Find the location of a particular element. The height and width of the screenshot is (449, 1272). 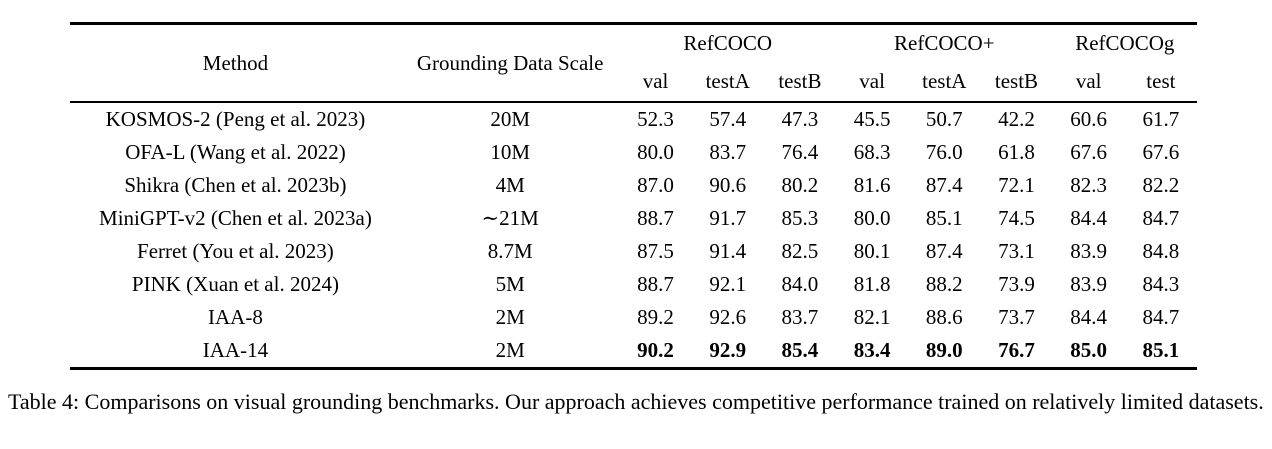

value-cell: 87.4 is located at coordinates (944, 251).